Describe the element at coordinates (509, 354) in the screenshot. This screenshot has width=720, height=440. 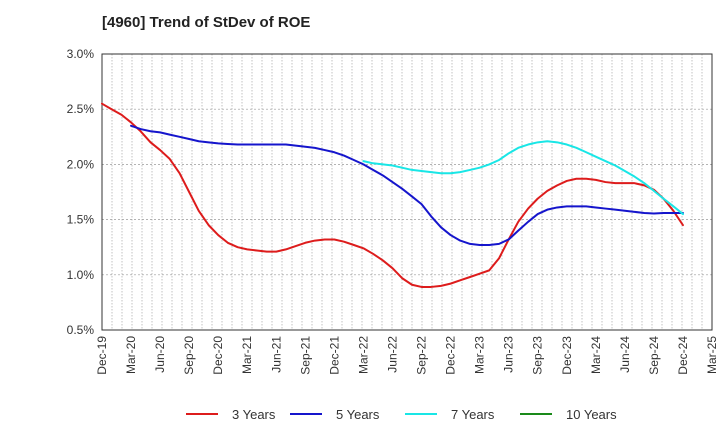
I see `x-tick-label: Jun-23` at that location.